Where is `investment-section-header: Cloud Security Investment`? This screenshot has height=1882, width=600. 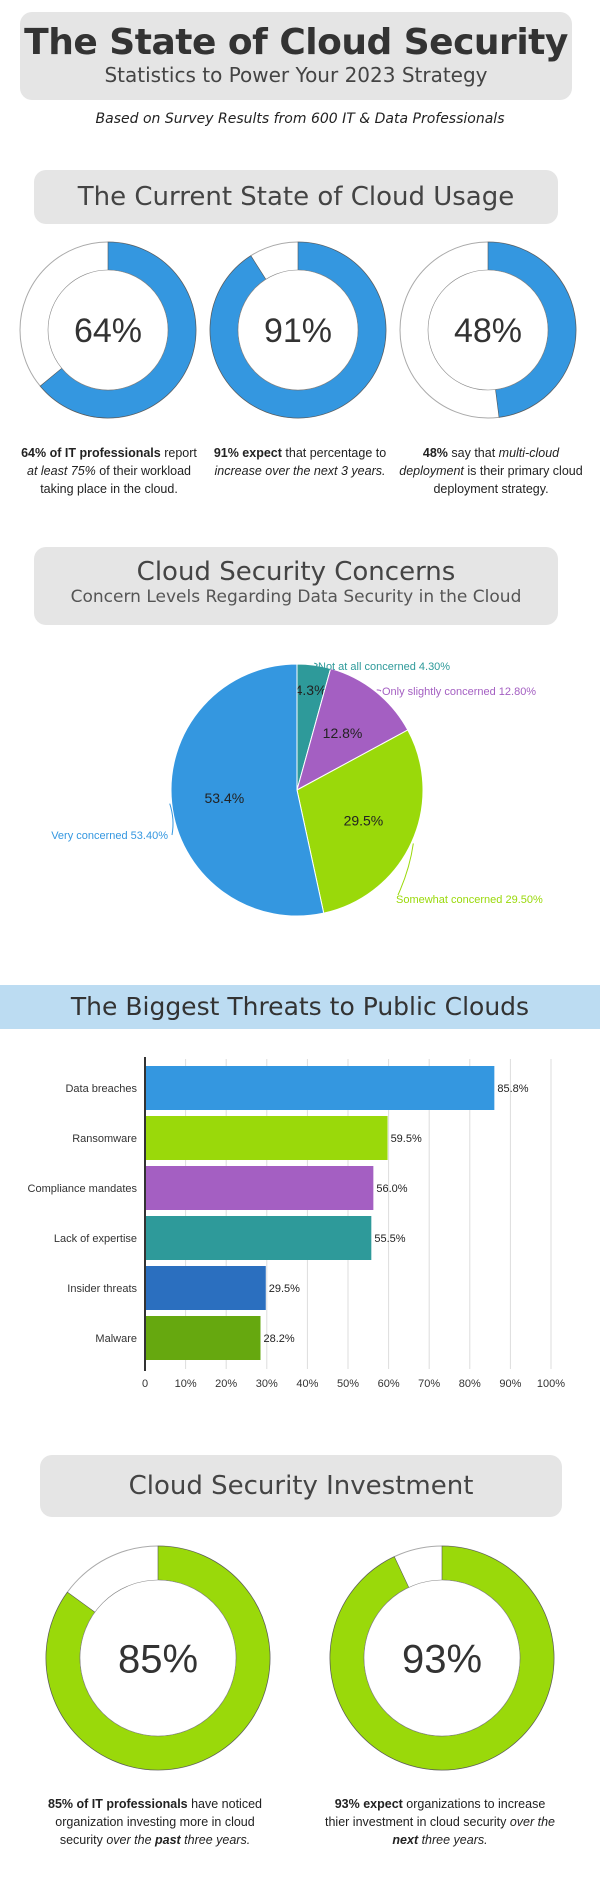 investment-section-header: Cloud Security Investment is located at coordinates (301, 1486).